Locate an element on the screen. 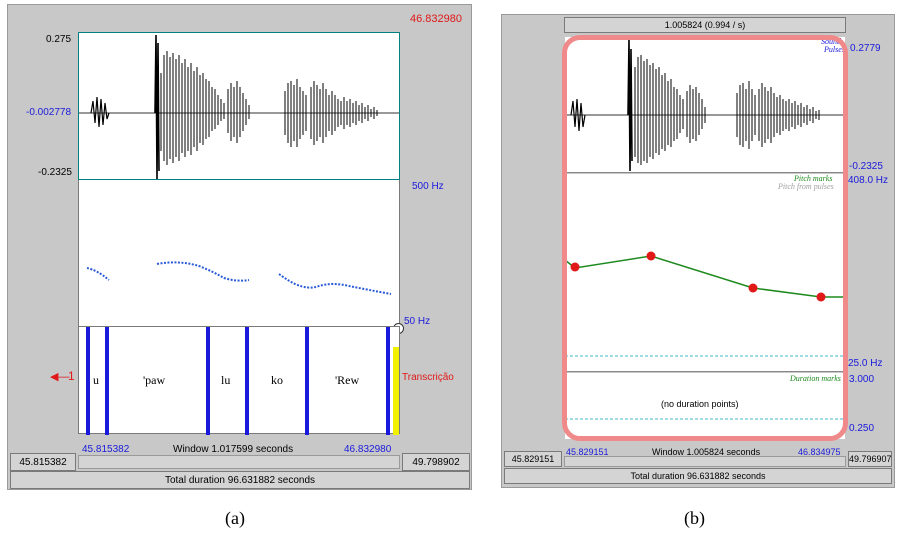  interval-ko: ko is located at coordinates (277, 380).